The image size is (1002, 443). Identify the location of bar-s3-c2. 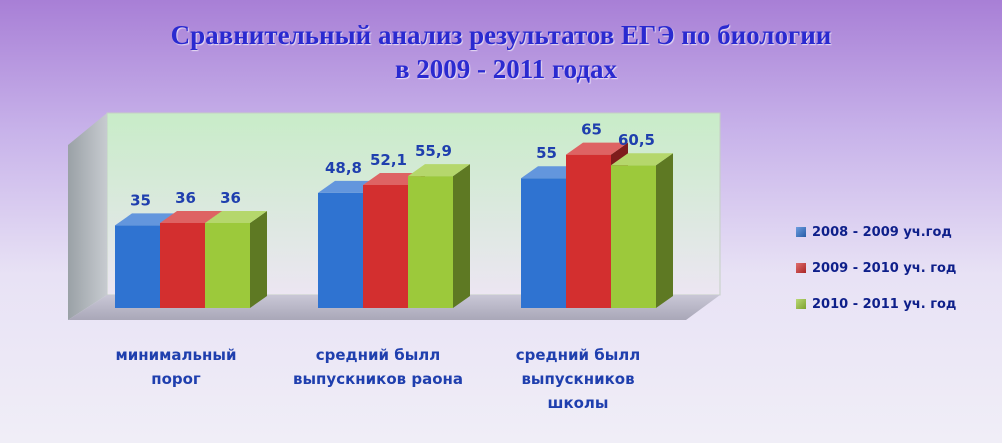
(439, 236).